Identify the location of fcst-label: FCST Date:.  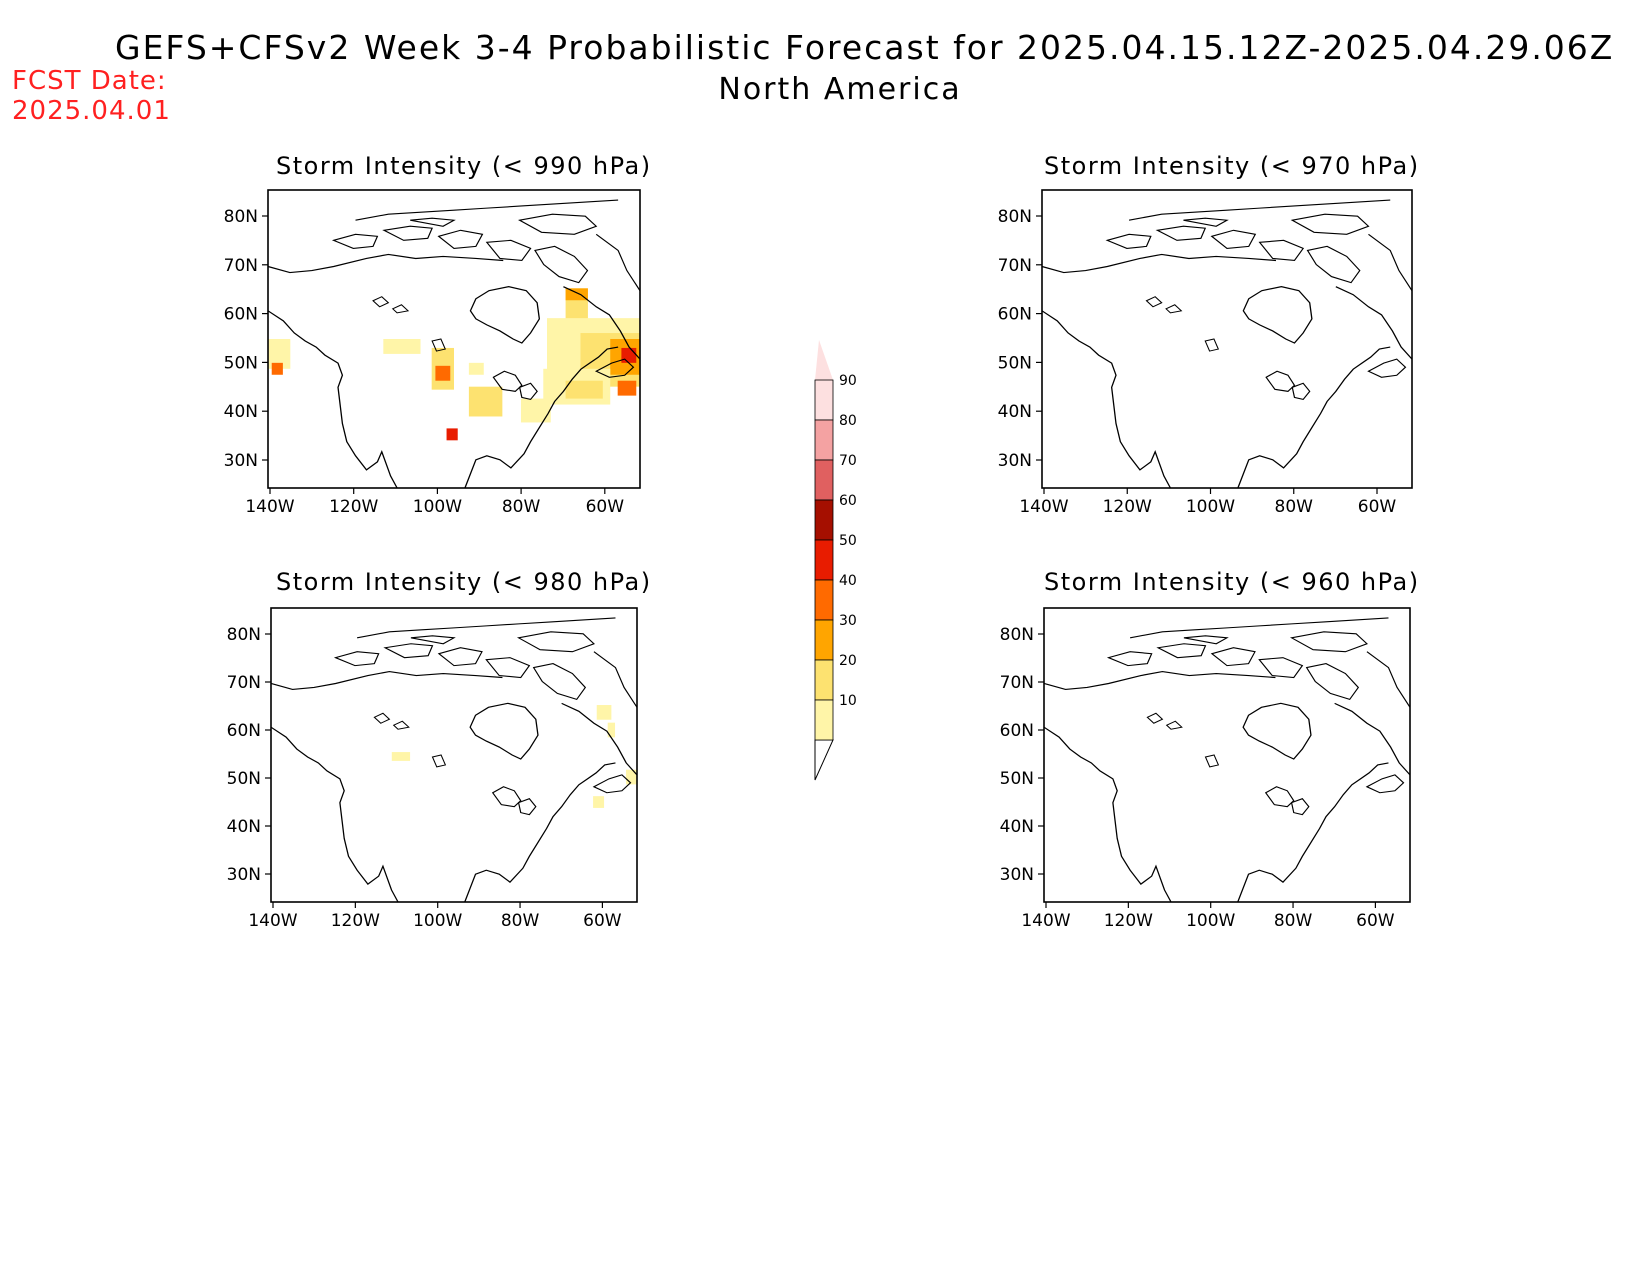
(89, 81).